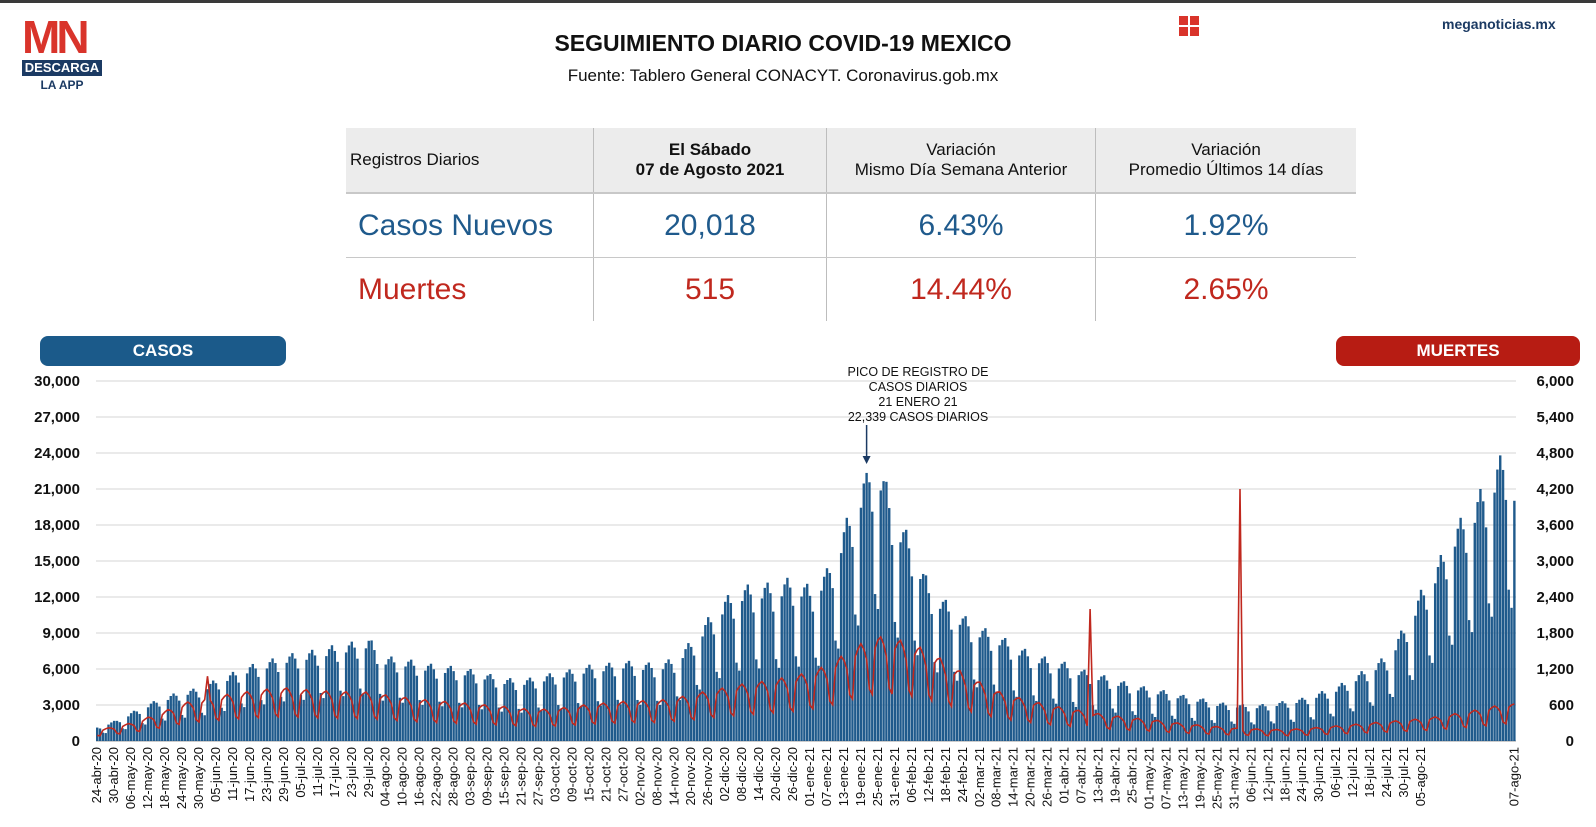 The width and height of the screenshot is (1596, 827). What do you see at coordinates (164, 778) in the screenshot?
I see `x-tick-label: 18-may-20` at bounding box center [164, 778].